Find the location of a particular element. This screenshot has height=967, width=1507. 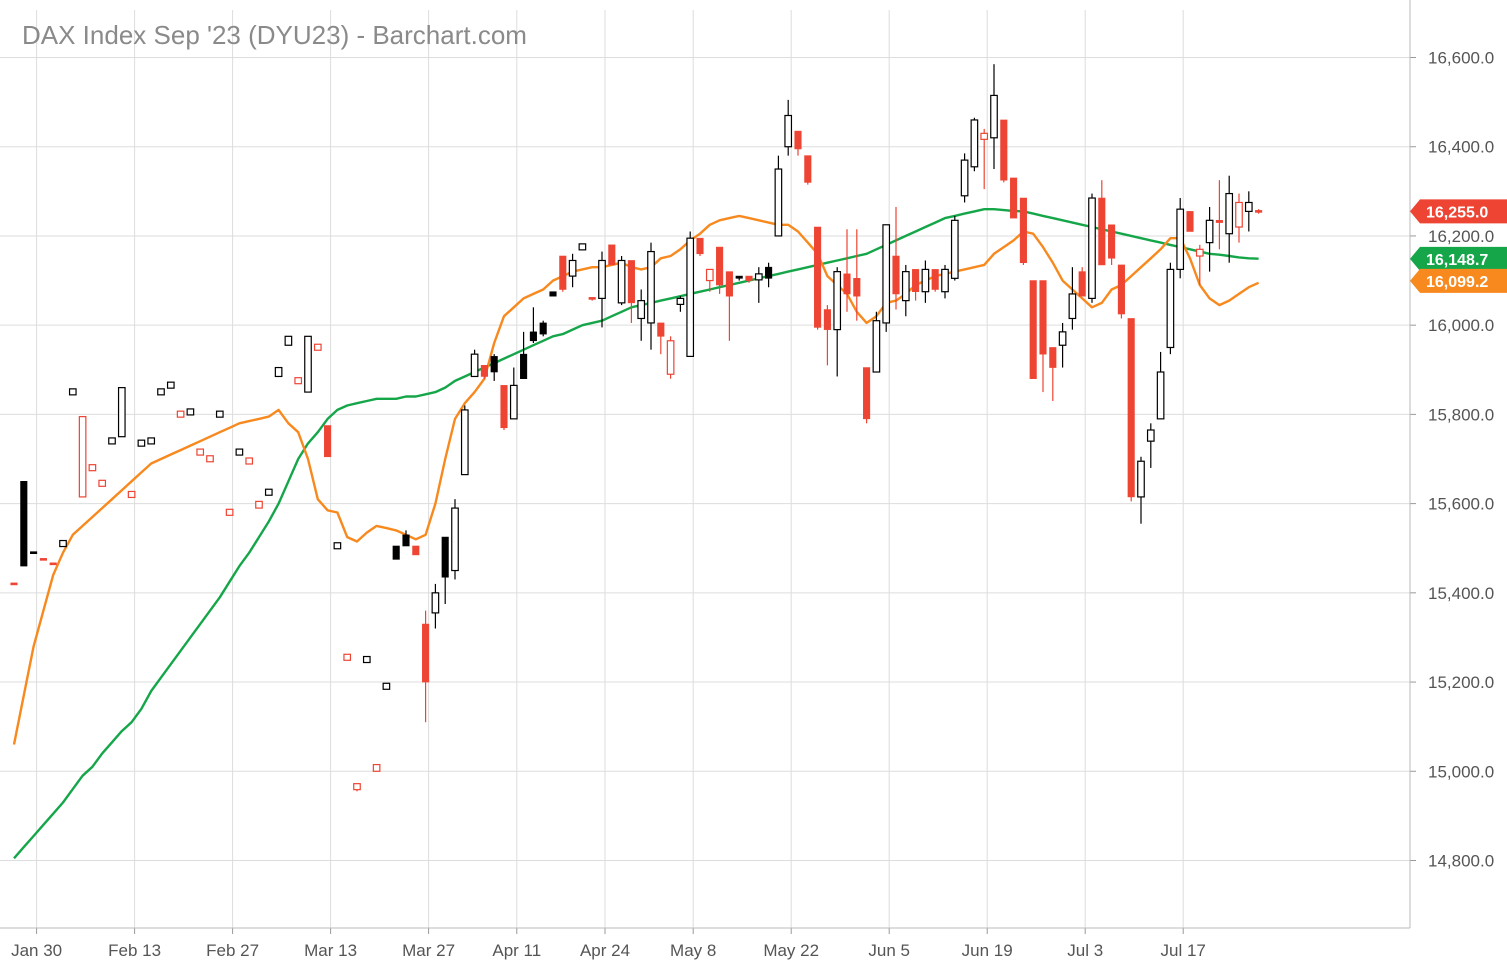

y-tick-label: 14,800.0 is located at coordinates (1461, 861).